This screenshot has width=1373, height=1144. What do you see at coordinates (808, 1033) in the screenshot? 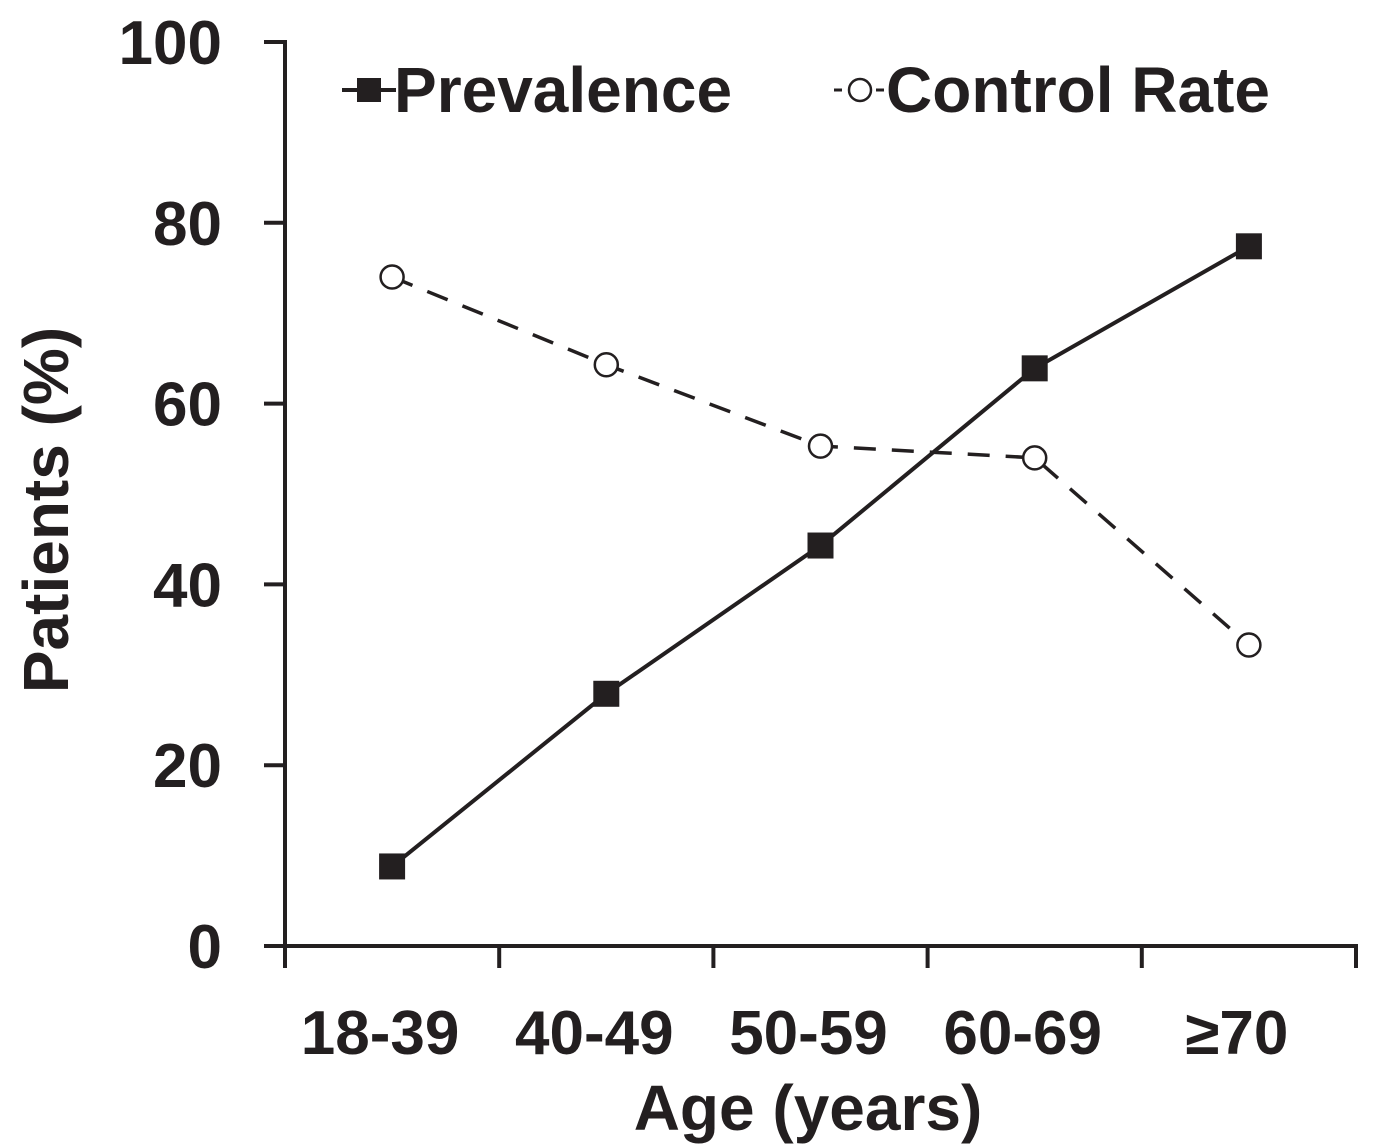
I see `x-tick-label: 50-59` at bounding box center [808, 1033].